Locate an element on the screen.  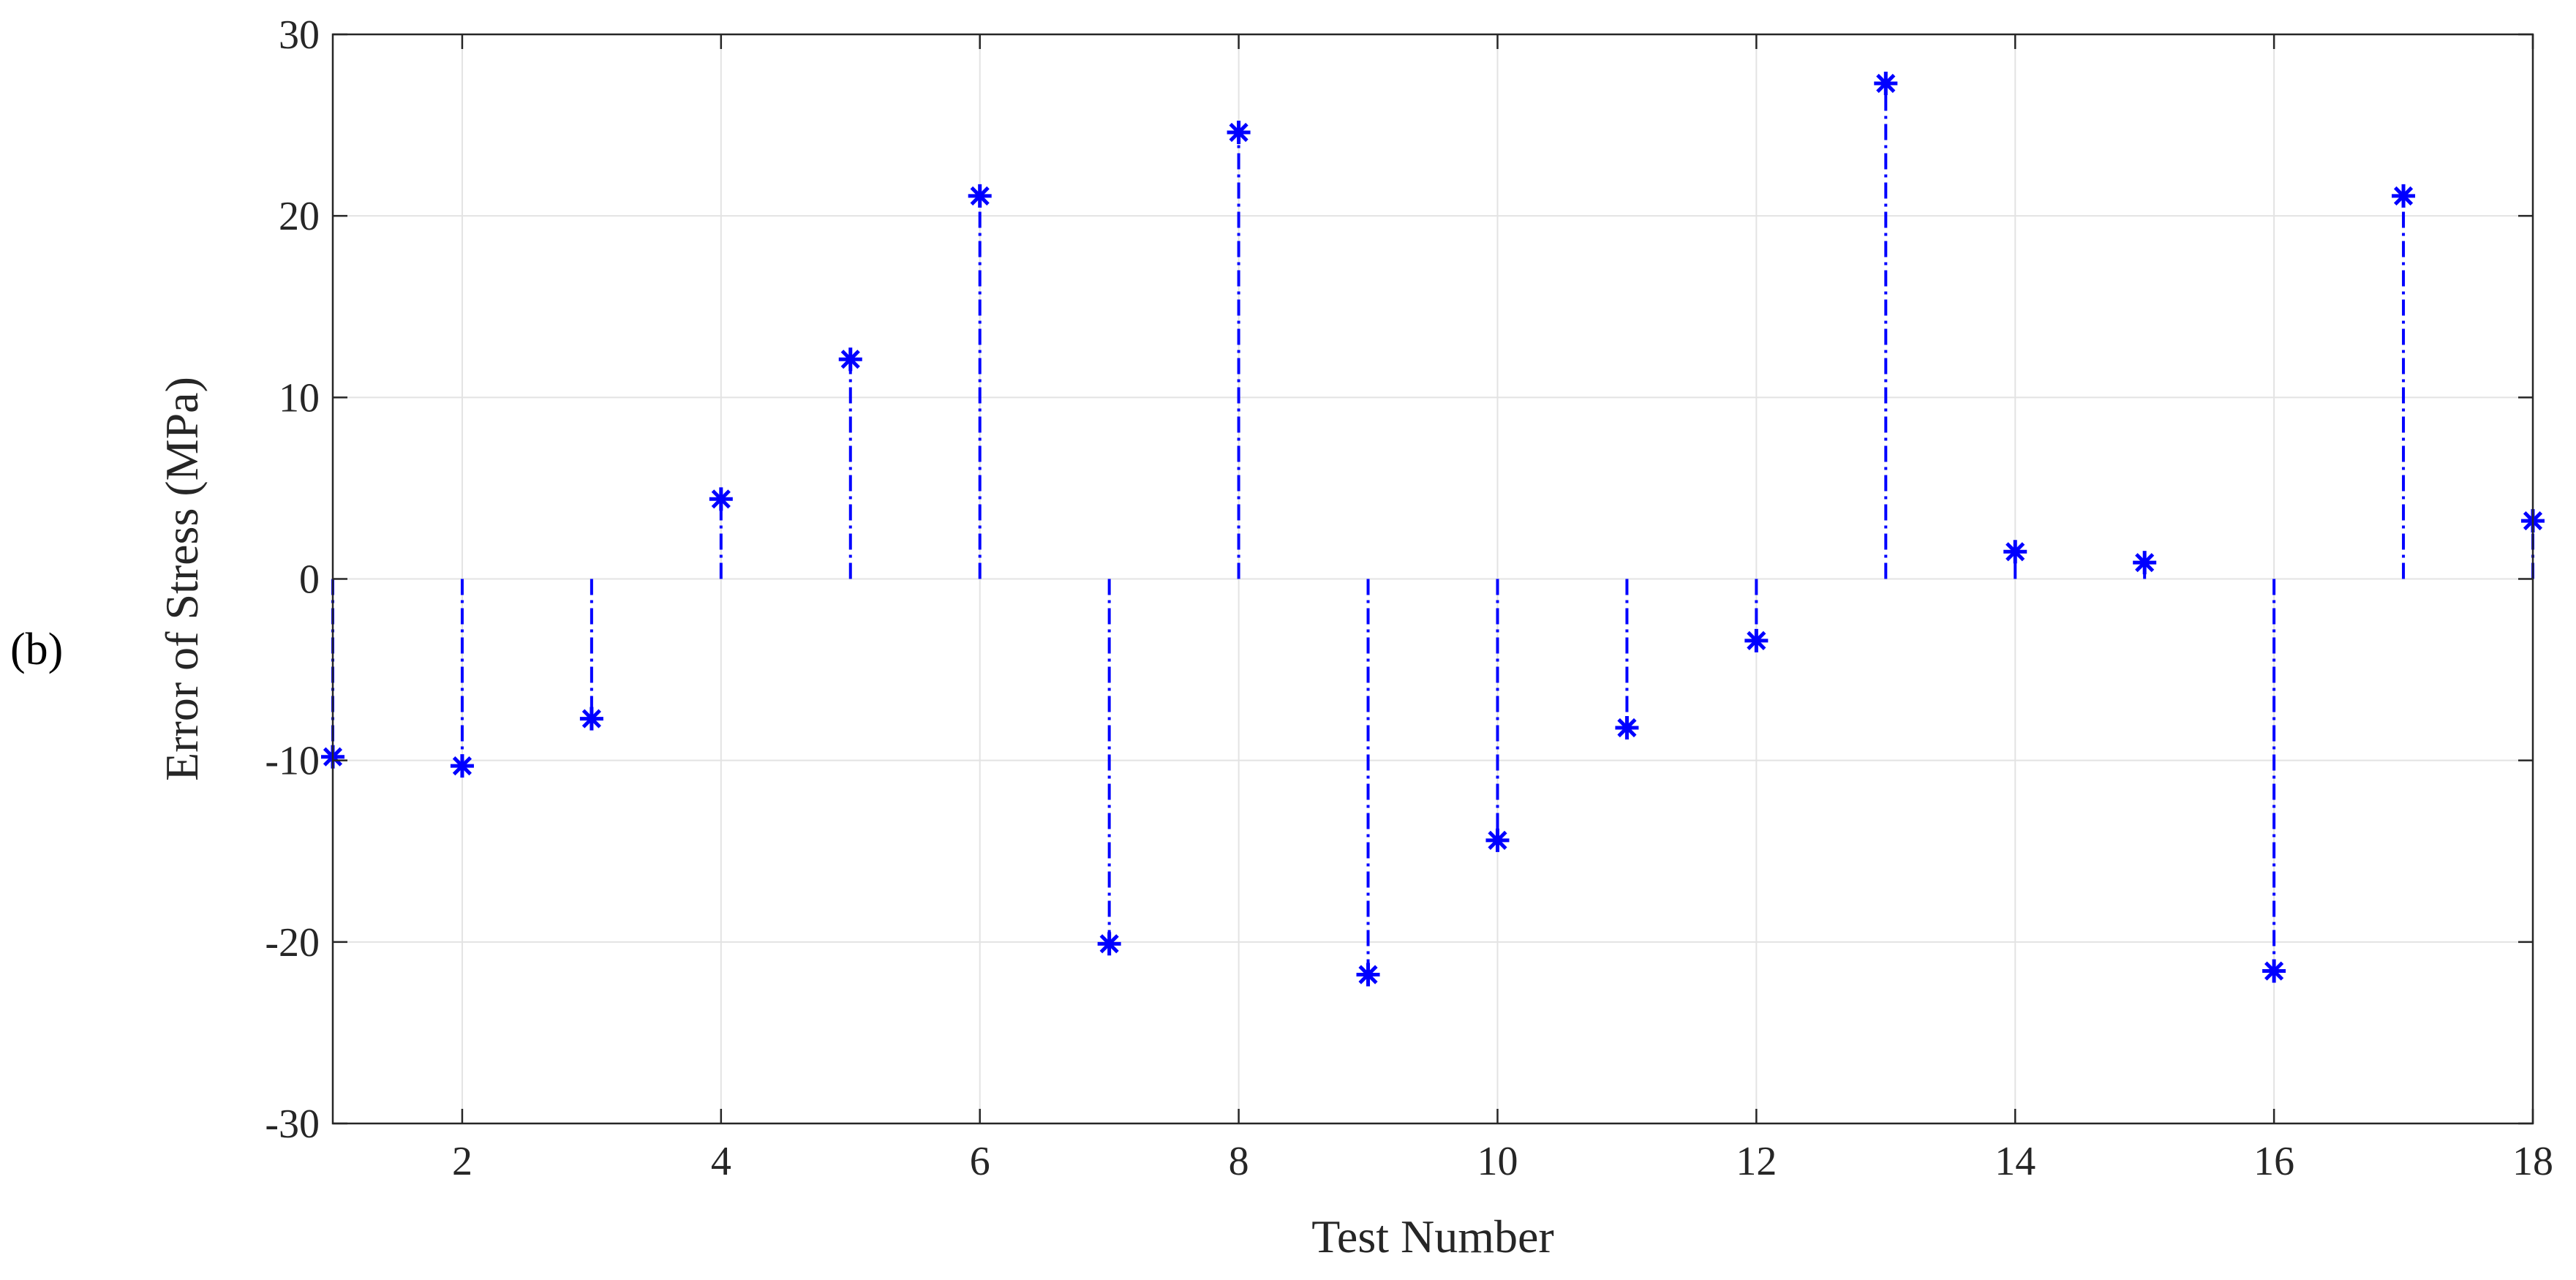
x-tick-label: 6 is located at coordinates (980, 1161).